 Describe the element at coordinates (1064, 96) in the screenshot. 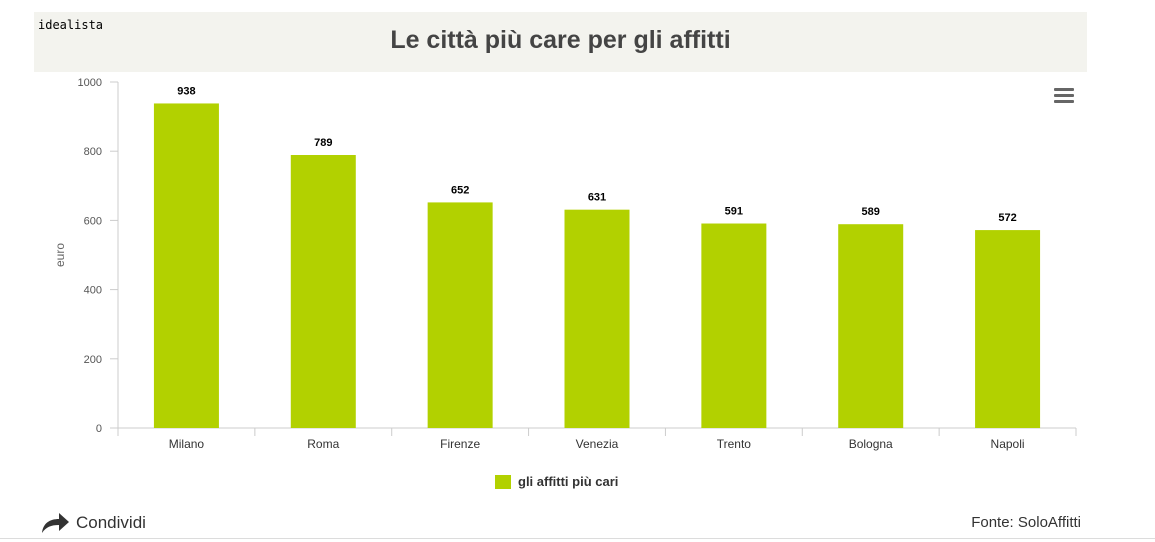

I see `hamburger-menu-icon` at that location.